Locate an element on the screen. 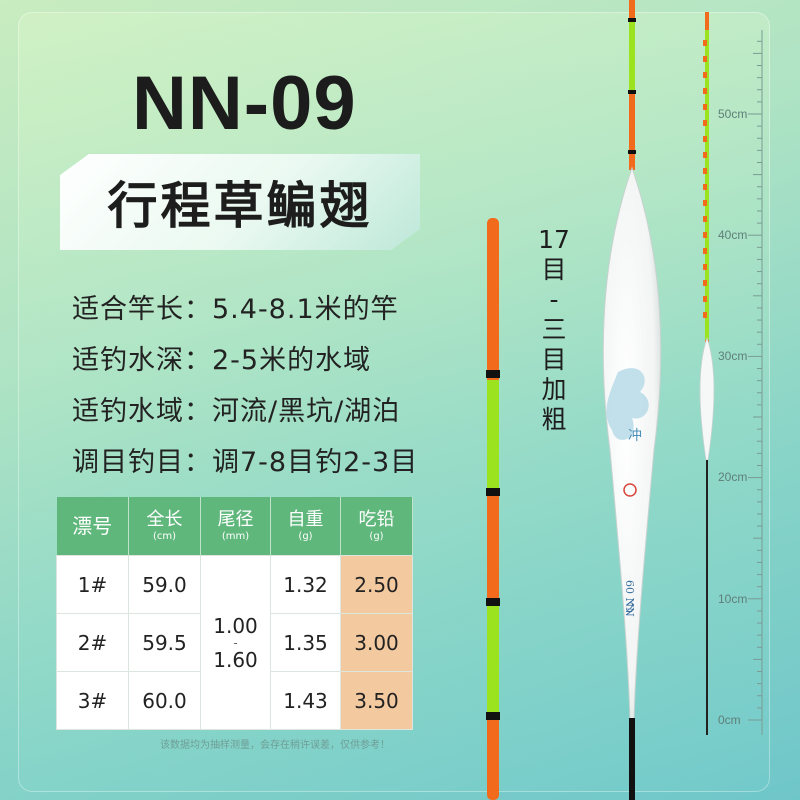 This screenshot has width=800, height=800. cell-tail-diameter: 1.00 - 1.60 is located at coordinates (235, 642).